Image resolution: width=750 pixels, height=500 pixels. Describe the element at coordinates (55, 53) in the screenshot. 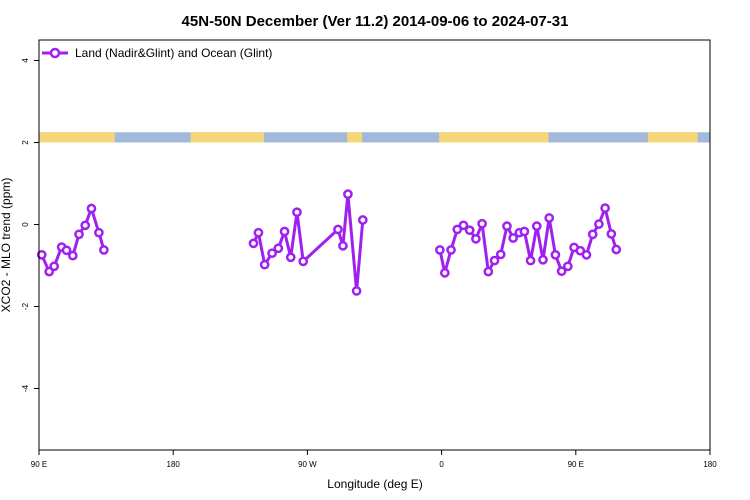

I see `legend-marker-swatch` at that location.